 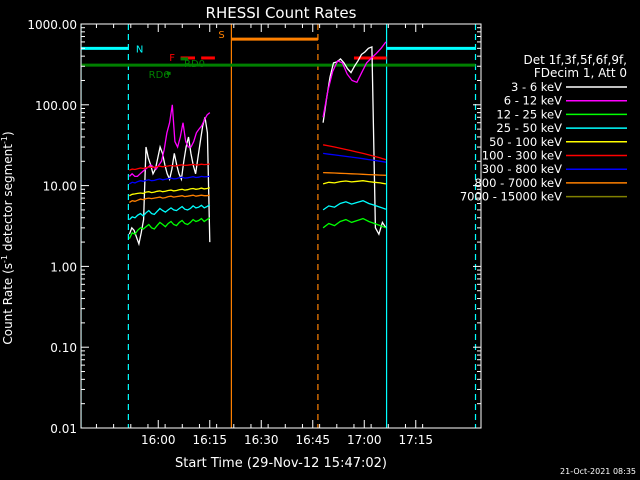 What do you see at coordinates (522, 156) in the screenshot?
I see `legend-label-5: 100 - 300 keV` at bounding box center [522, 156].